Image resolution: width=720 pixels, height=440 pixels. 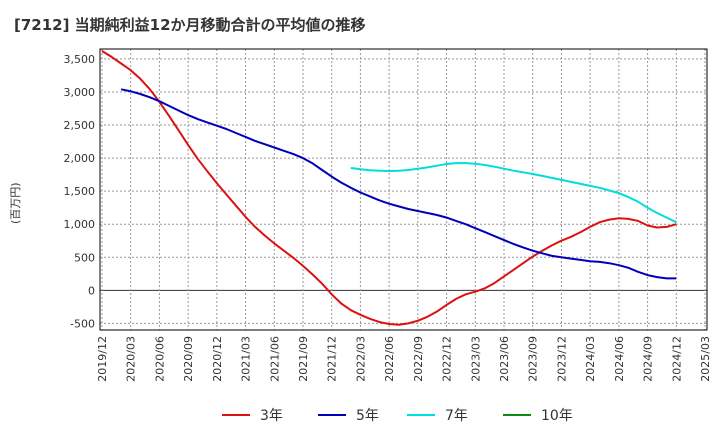 What do you see at coordinates (190, 25) in the screenshot?
I see `chart-title: [7212] 当期純利益12か月移動合計の平均値の推移` at bounding box center [190, 25].